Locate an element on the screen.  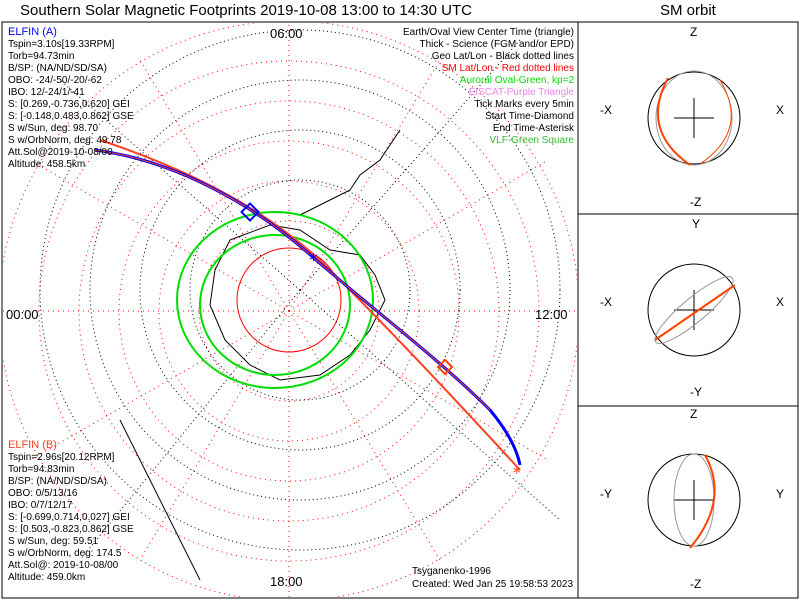
legend-item: Tick Marks every 5min is located at coordinates (524, 104).